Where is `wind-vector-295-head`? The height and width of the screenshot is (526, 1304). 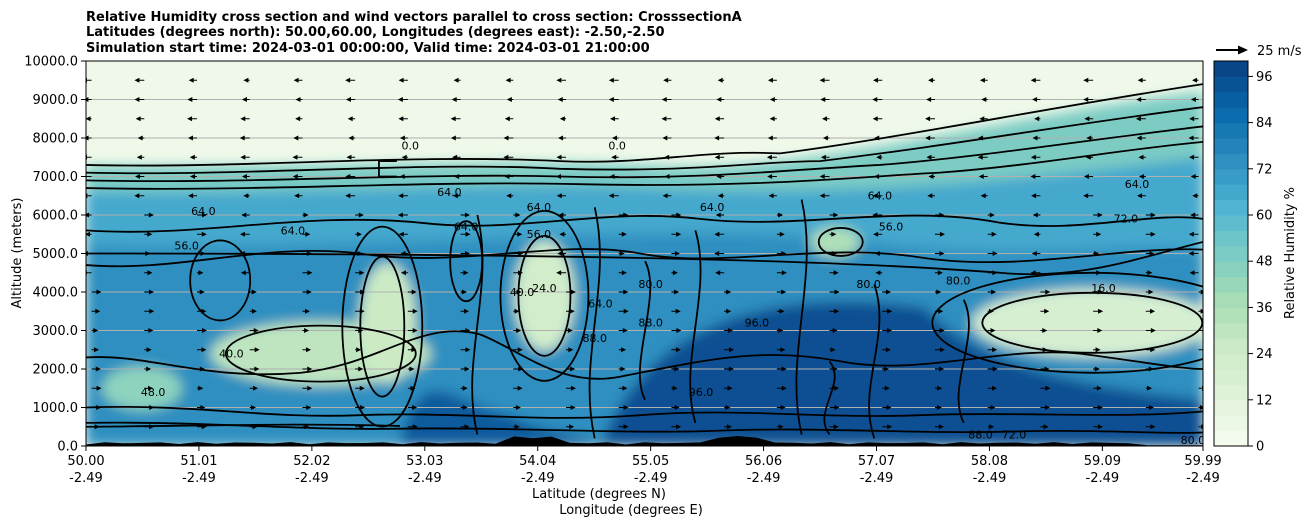
wind-vector-295-head is located at coordinates (558, 176).